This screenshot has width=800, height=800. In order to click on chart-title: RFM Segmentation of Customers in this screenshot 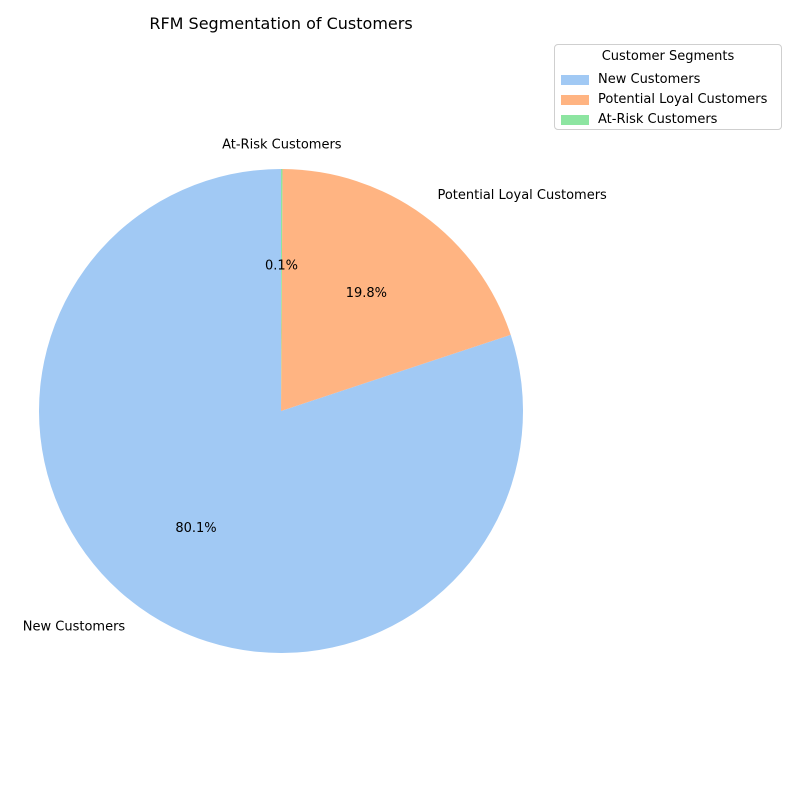, I will do `click(280, 23)`.